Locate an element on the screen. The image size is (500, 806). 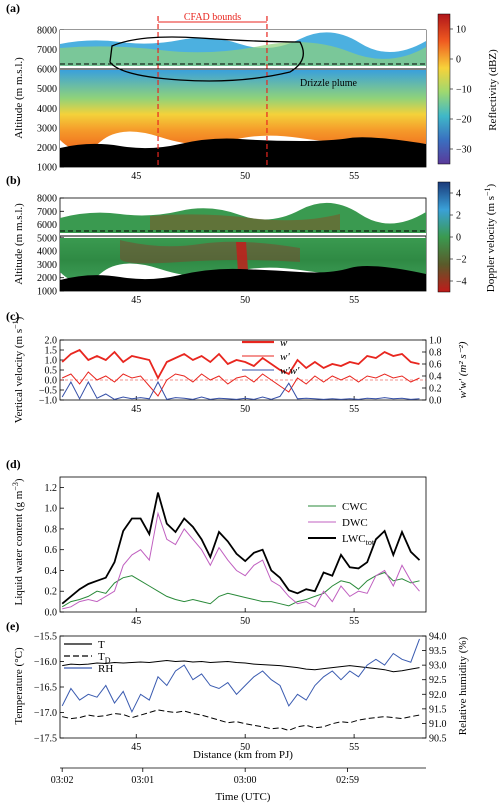
y2-tick-label: 90.5 is located at coordinates (438, 739).